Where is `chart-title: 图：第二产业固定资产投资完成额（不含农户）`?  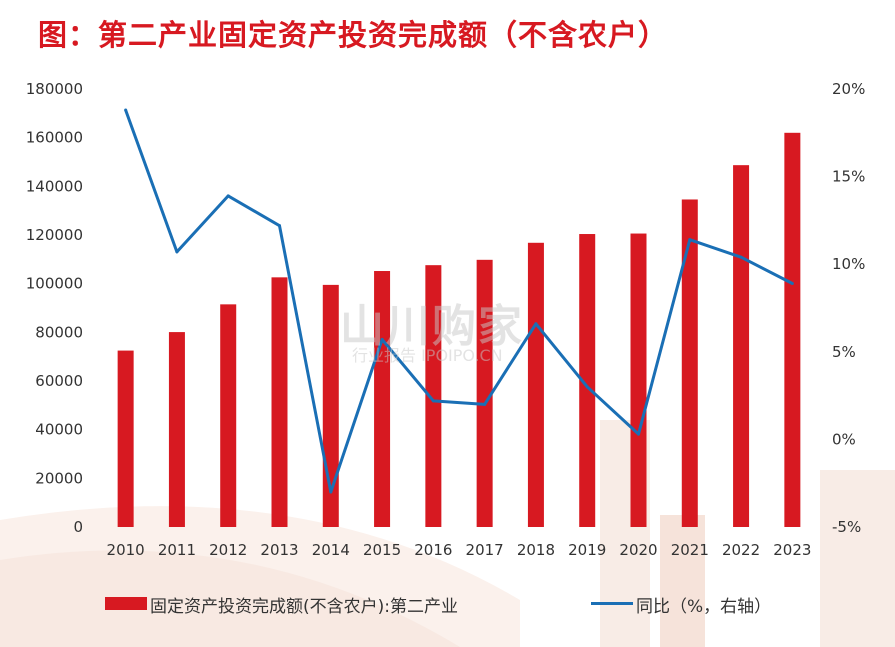 chart-title: 图：第二产业固定资产投资完成额（不含农户） is located at coordinates (353, 35).